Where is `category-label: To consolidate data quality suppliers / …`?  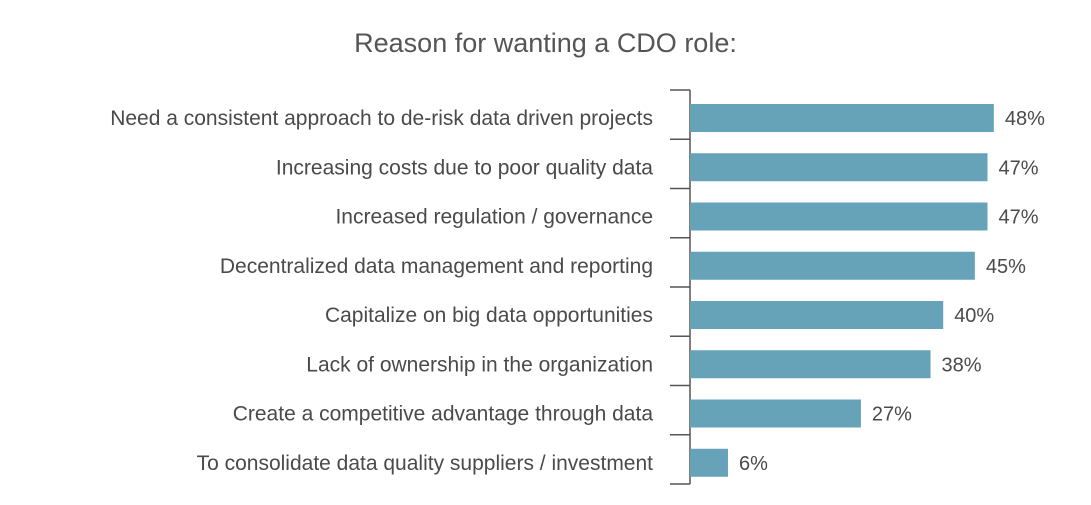
category-label: To consolidate data quality suppliers / … is located at coordinates (425, 463).